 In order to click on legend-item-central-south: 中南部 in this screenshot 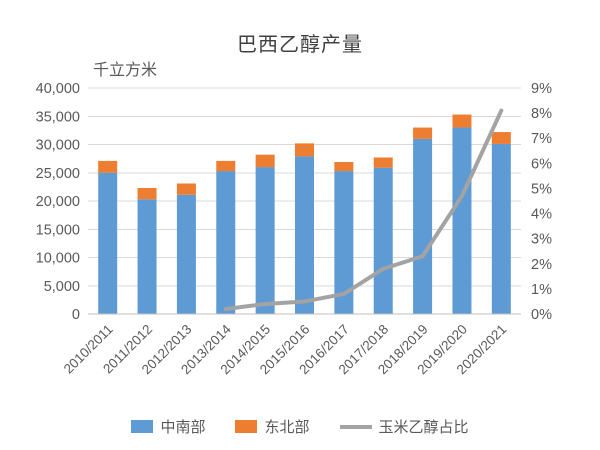, I will do `click(168, 426)`.